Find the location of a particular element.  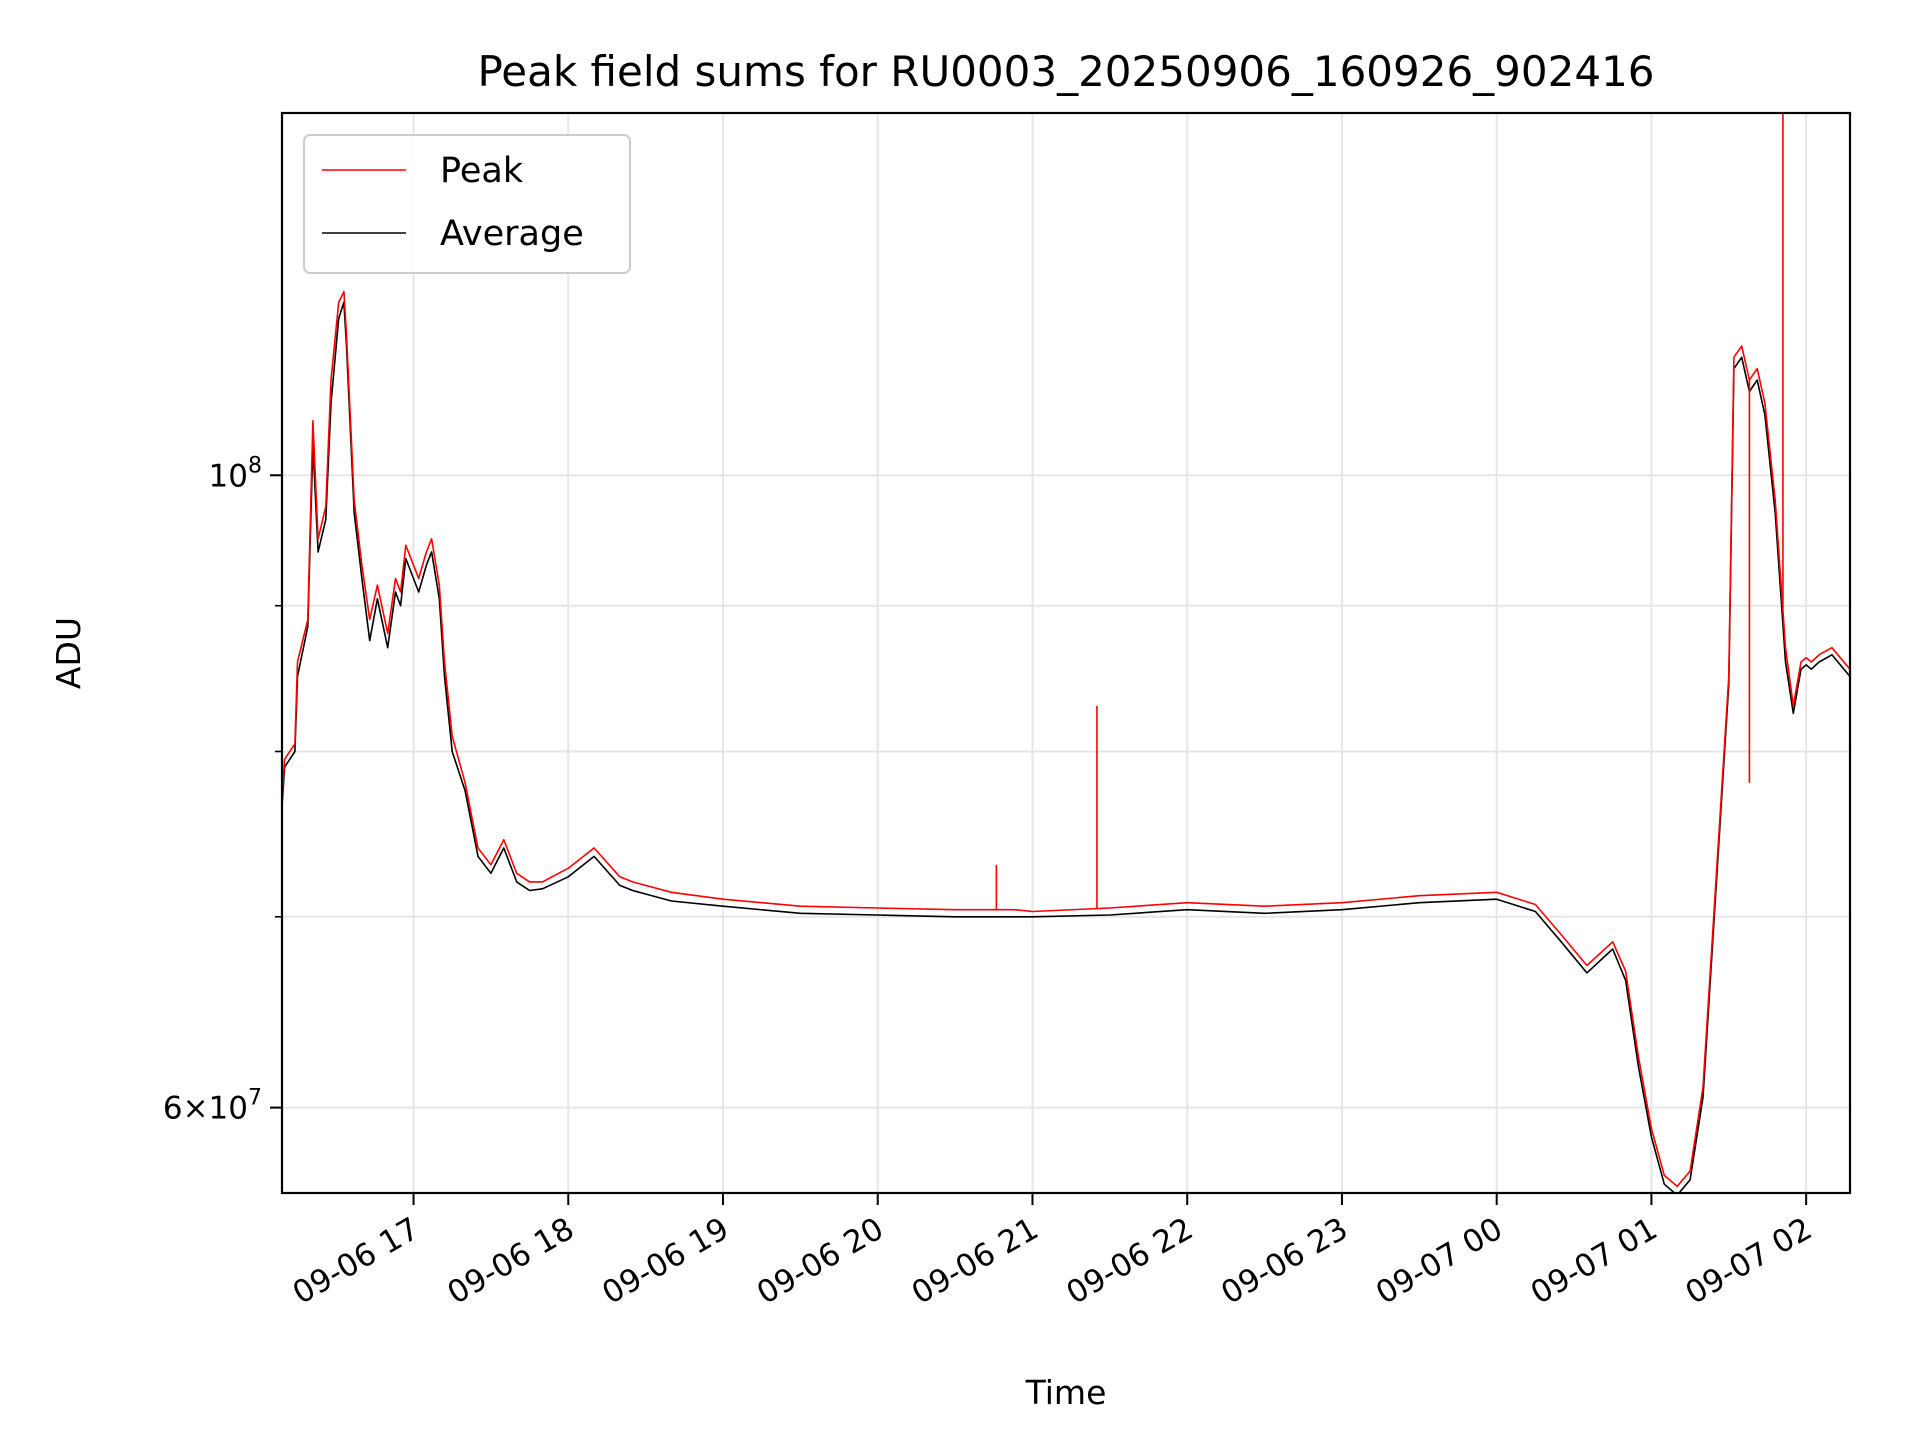

y-axis-label: ADU is located at coordinates (68, 653).